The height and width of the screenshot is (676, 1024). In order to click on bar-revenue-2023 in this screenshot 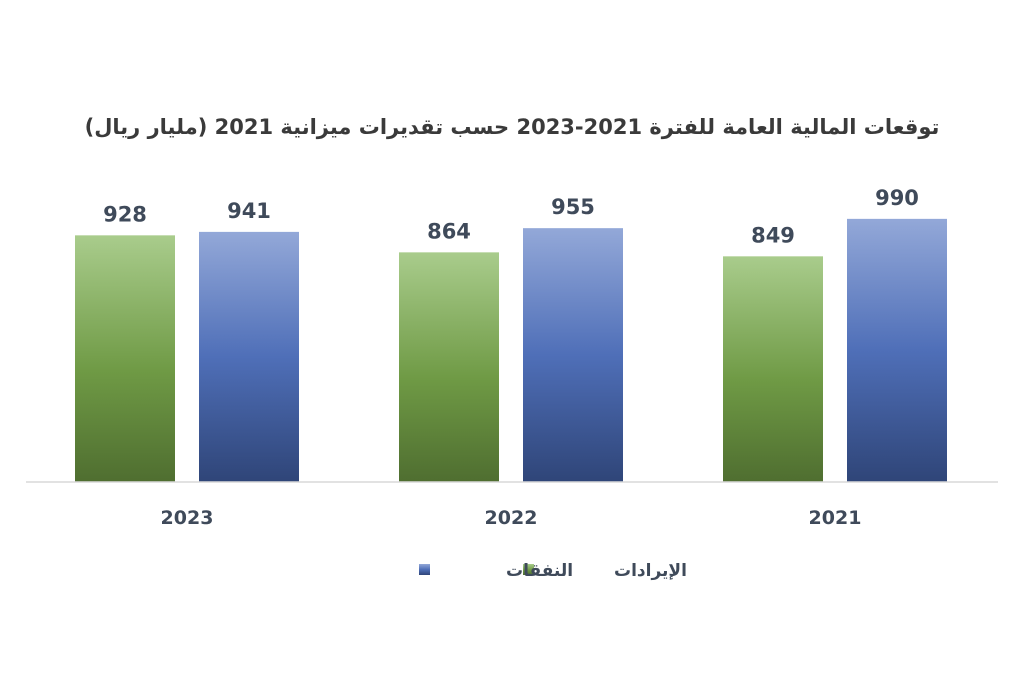, I will do `click(125, 358)`.